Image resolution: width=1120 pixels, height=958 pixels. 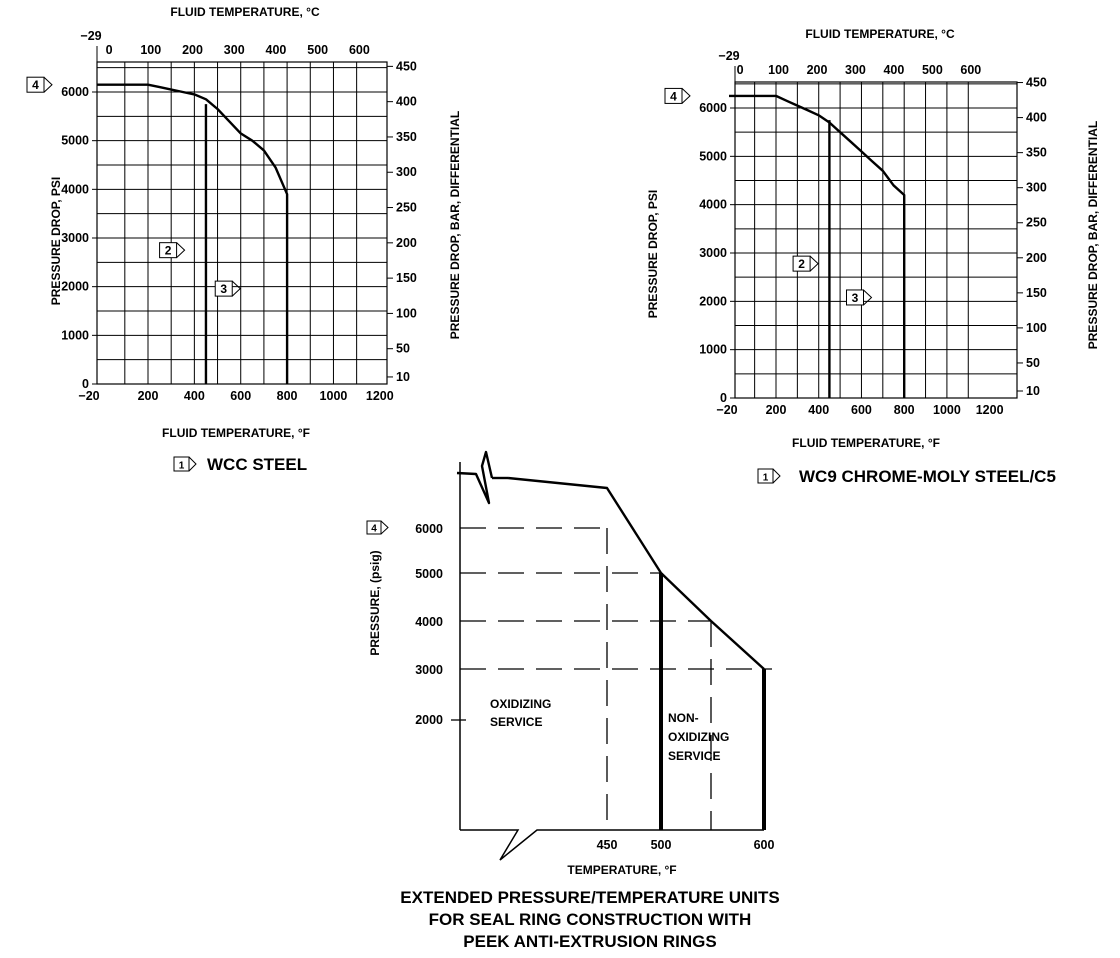 I want to click on y-tick-label: 0, so click(x=723, y=398).